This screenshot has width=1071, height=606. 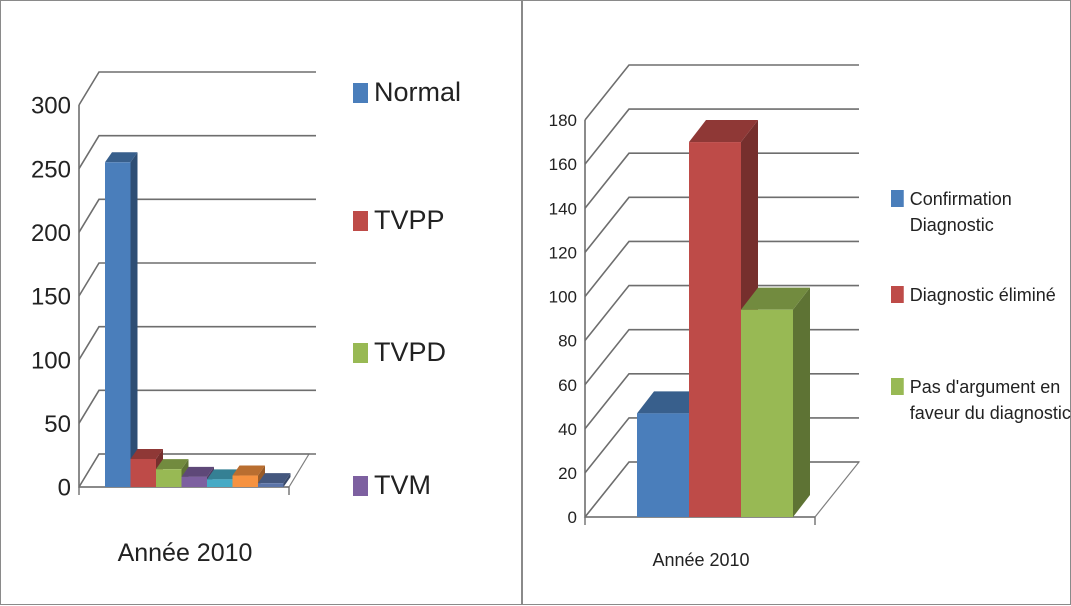 I want to click on chart2-y-tick-label: 0, so click(x=572, y=517).